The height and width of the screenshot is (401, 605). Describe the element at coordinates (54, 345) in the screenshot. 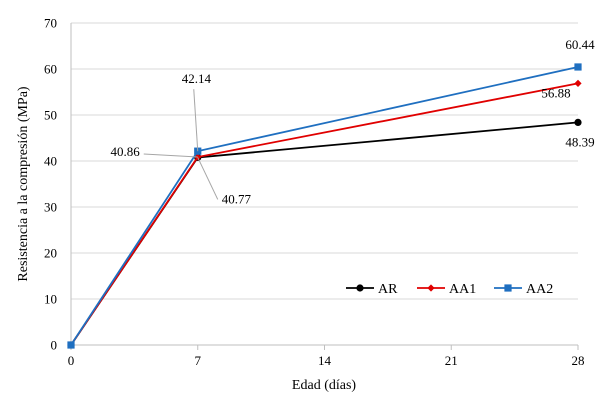

I see `y-tick-label-0: 0` at that location.